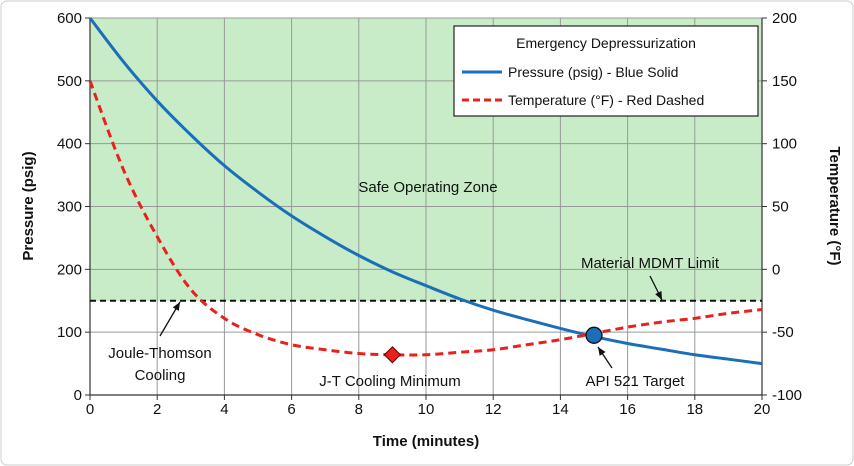 This screenshot has height=466, width=854. What do you see at coordinates (291, 409) in the screenshot?
I see `x-tick-label: 6` at bounding box center [291, 409].